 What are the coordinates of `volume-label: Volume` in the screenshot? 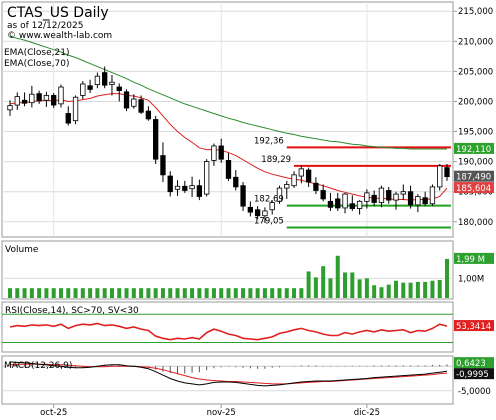 It's located at (22, 250).